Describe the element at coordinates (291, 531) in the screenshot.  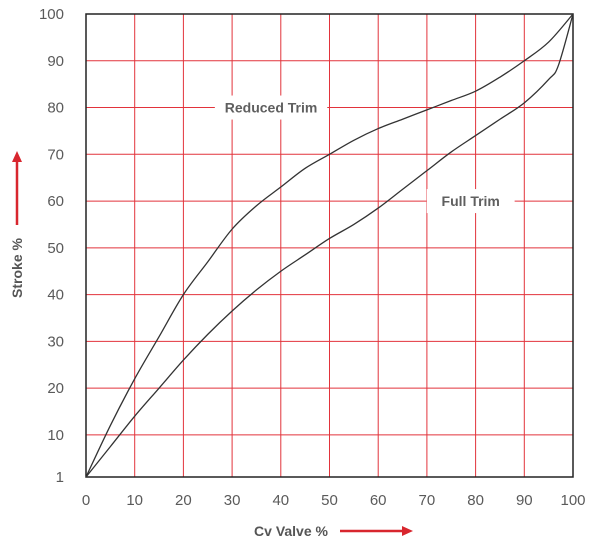
I see `x-axis-title: Cv Valve %` at that location.